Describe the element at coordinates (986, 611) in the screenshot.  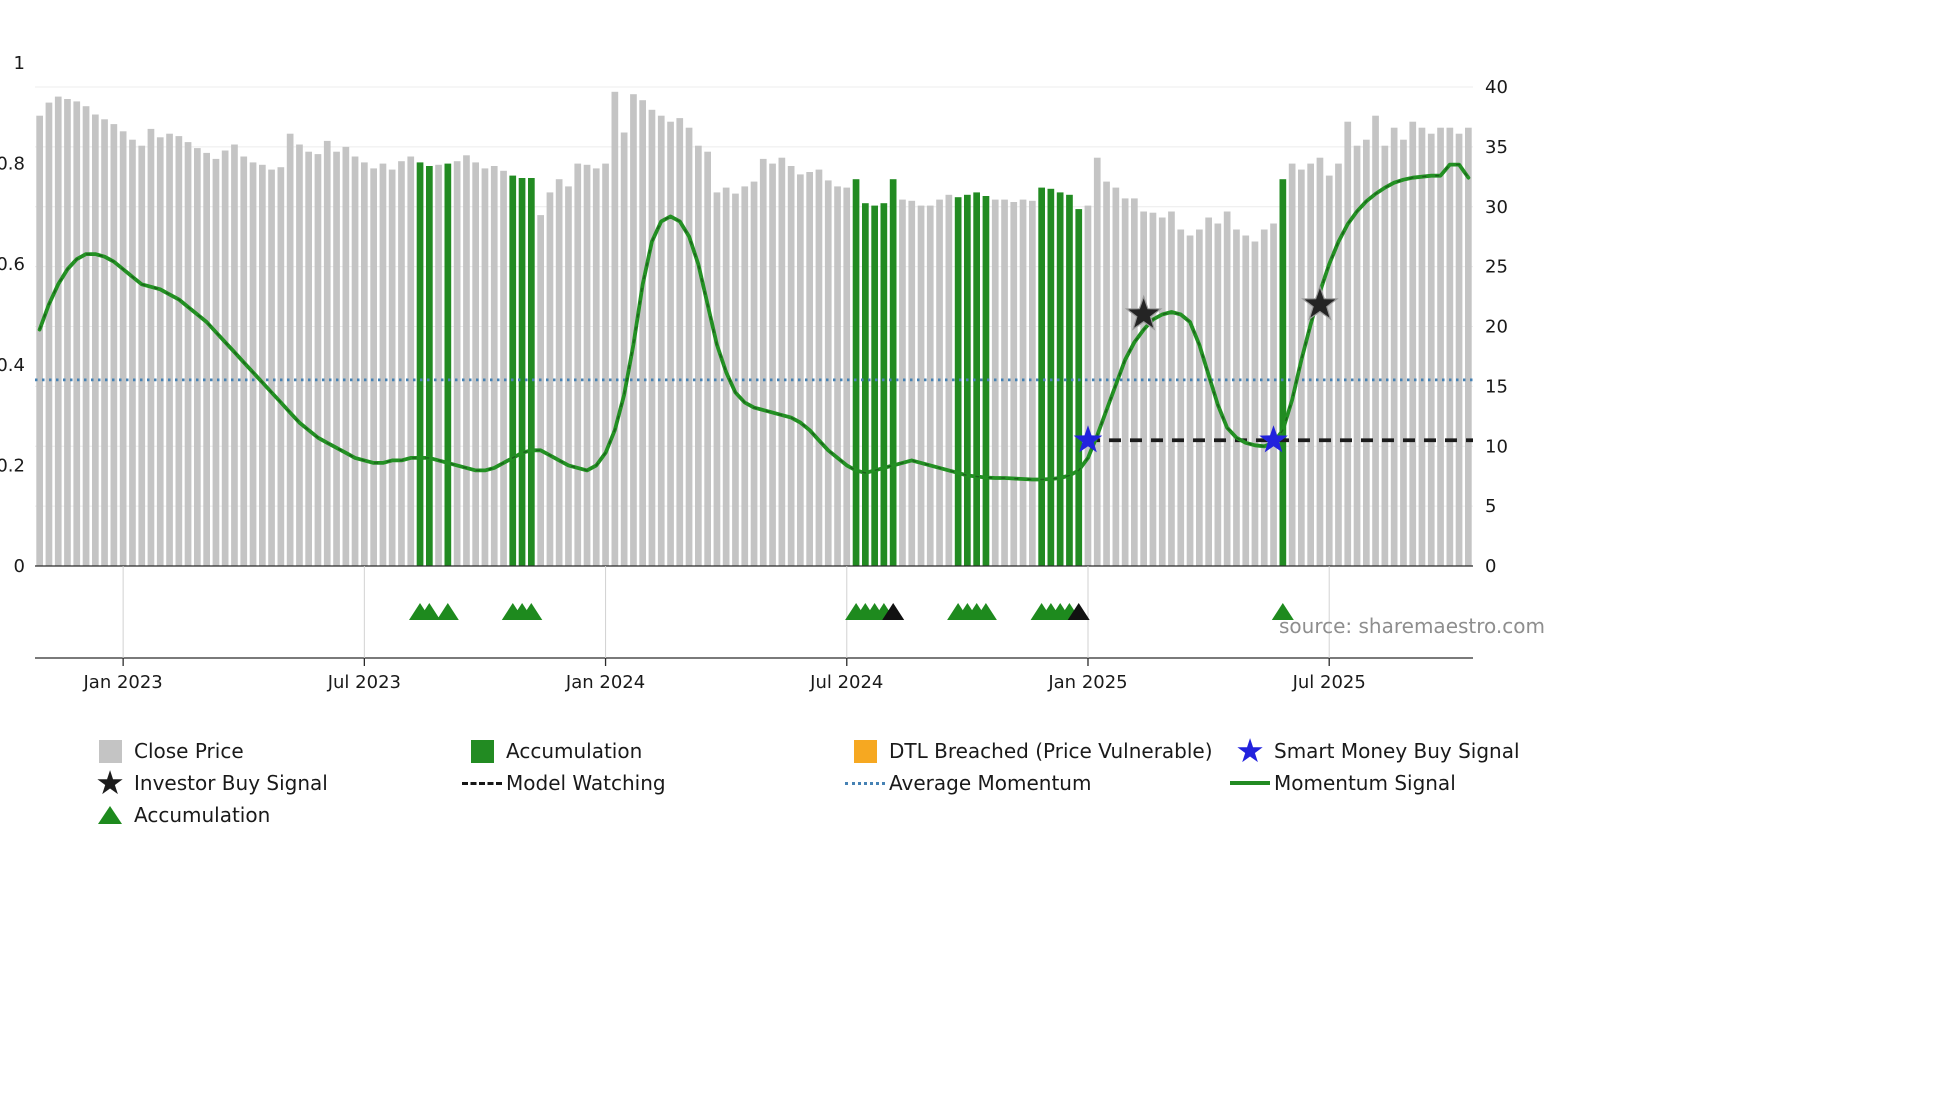
I see `black-triangle-markers` at that location.